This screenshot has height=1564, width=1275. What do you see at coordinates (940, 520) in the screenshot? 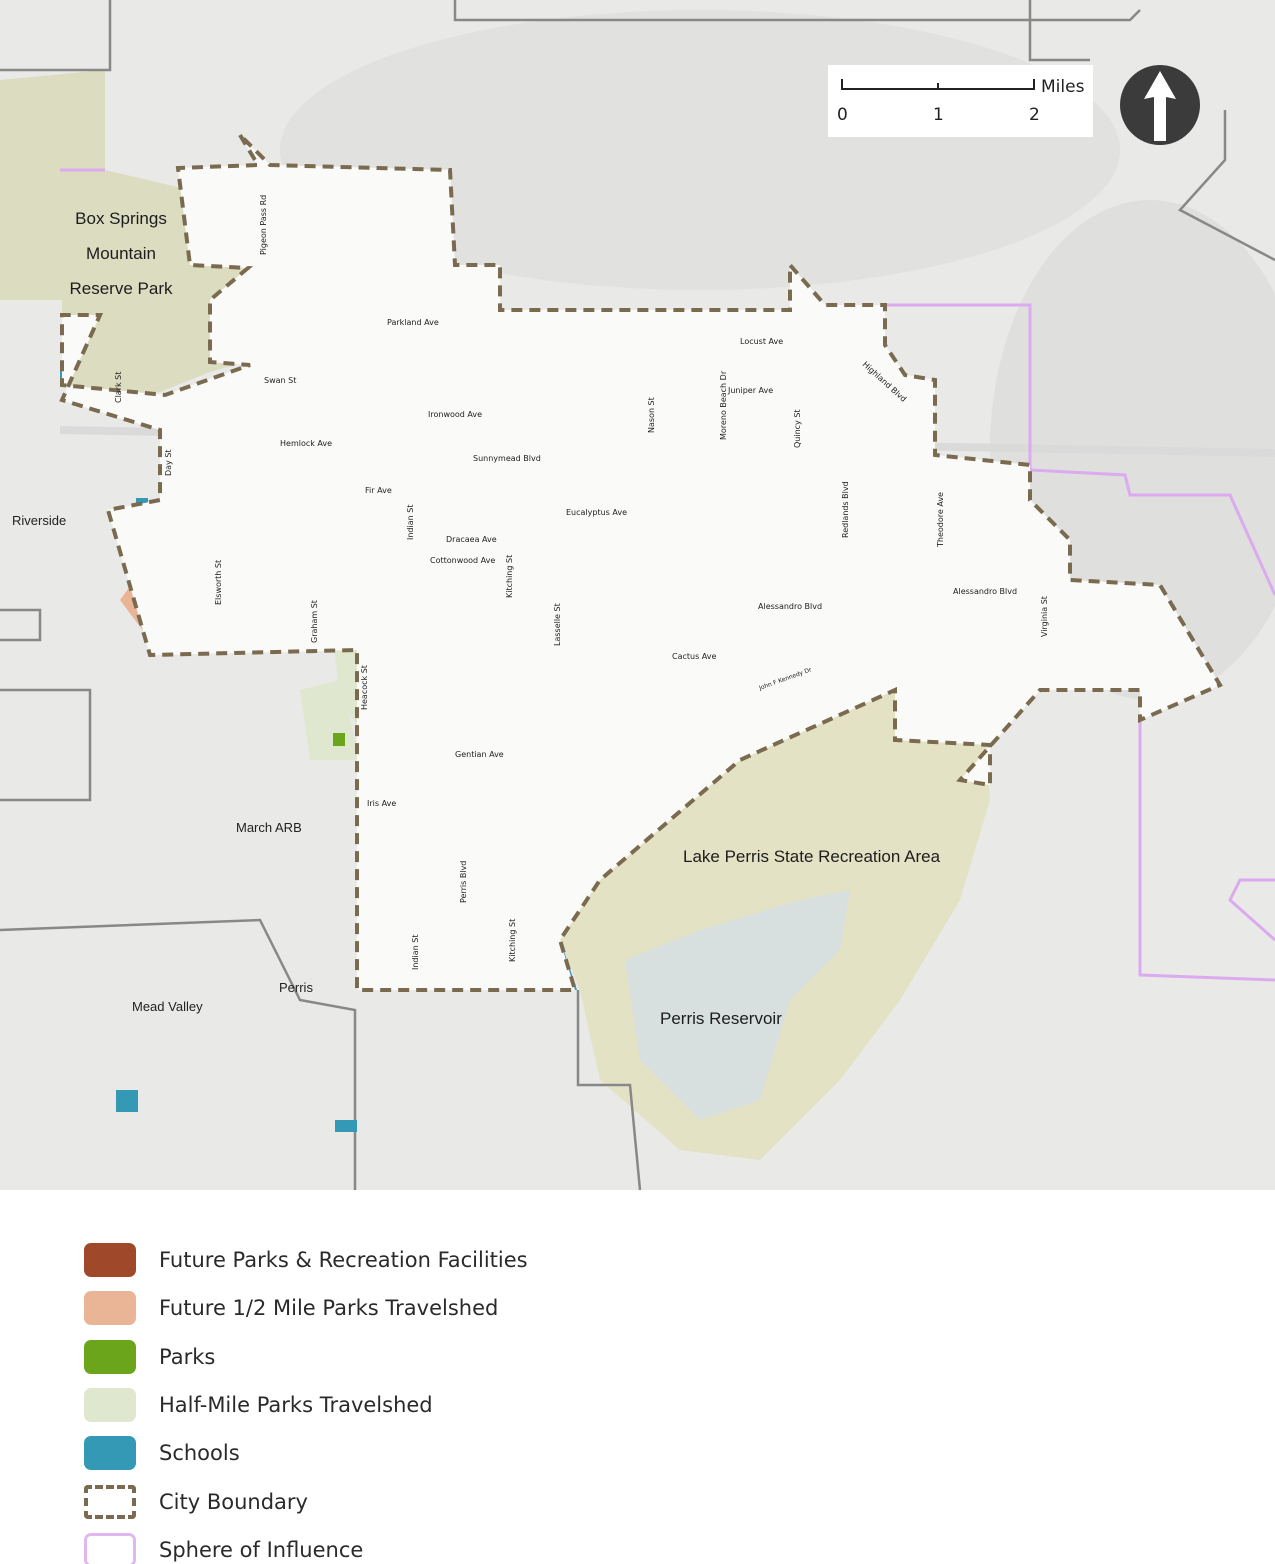
I see `street-label: Theodore Ave` at bounding box center [940, 520].